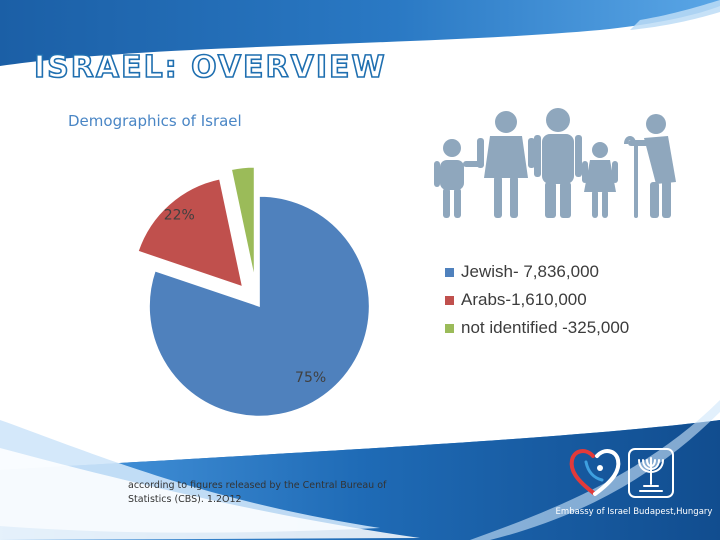 The height and width of the screenshot is (540, 720). I want to click on pie-label-jewish: 75%, so click(310, 378).